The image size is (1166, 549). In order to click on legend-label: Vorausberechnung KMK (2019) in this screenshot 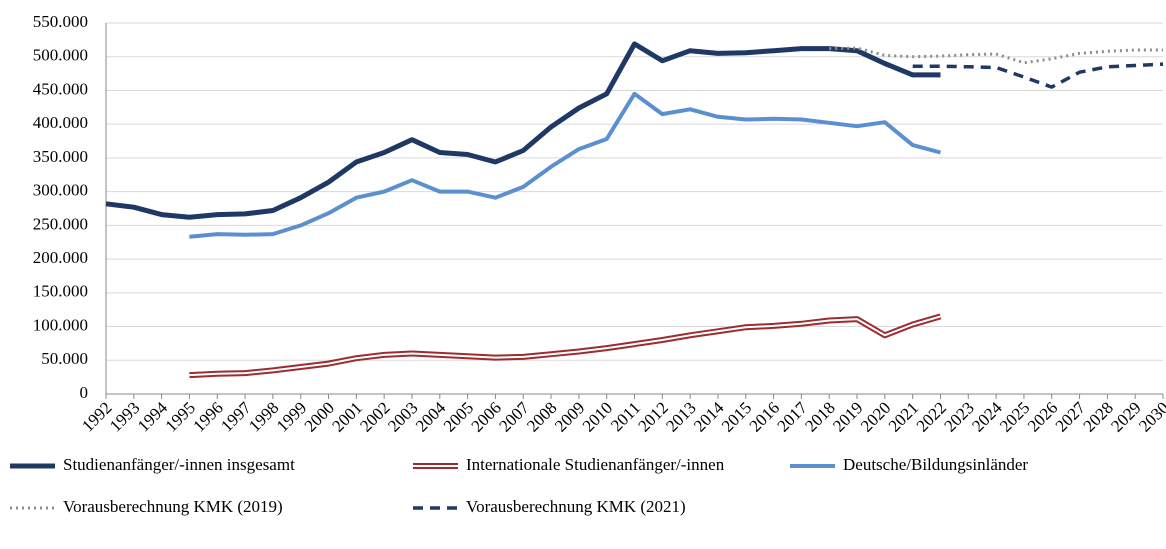, I will do `click(173, 506)`.